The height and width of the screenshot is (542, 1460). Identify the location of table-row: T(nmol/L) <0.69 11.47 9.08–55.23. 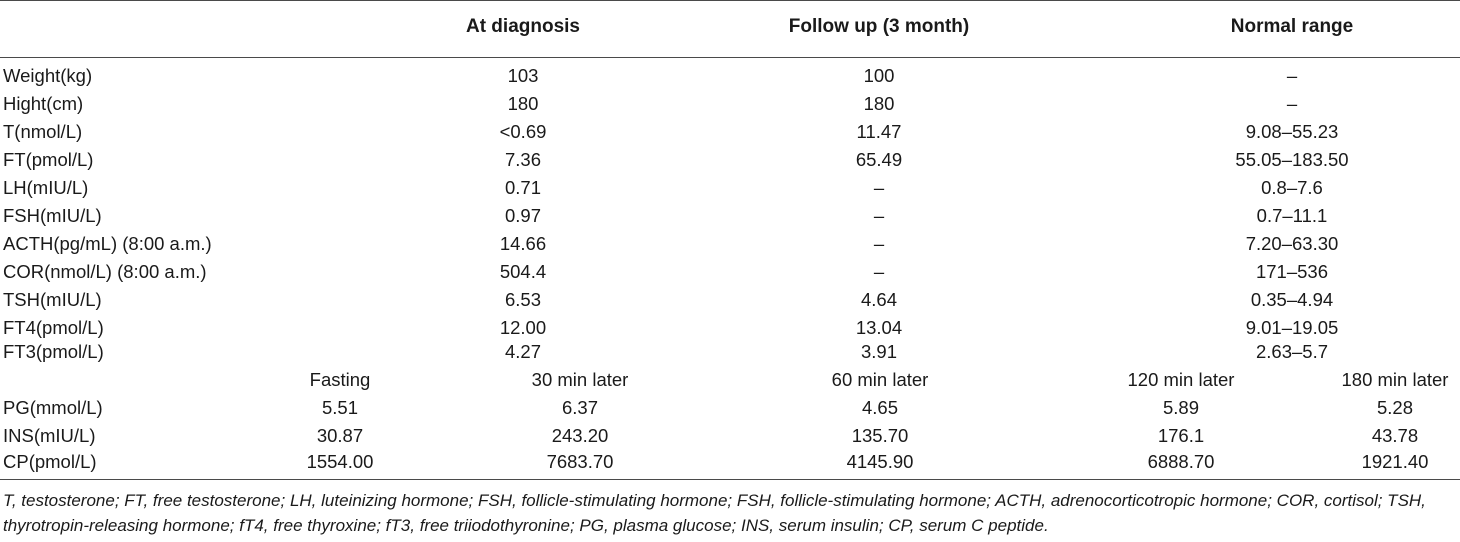
(730, 132).